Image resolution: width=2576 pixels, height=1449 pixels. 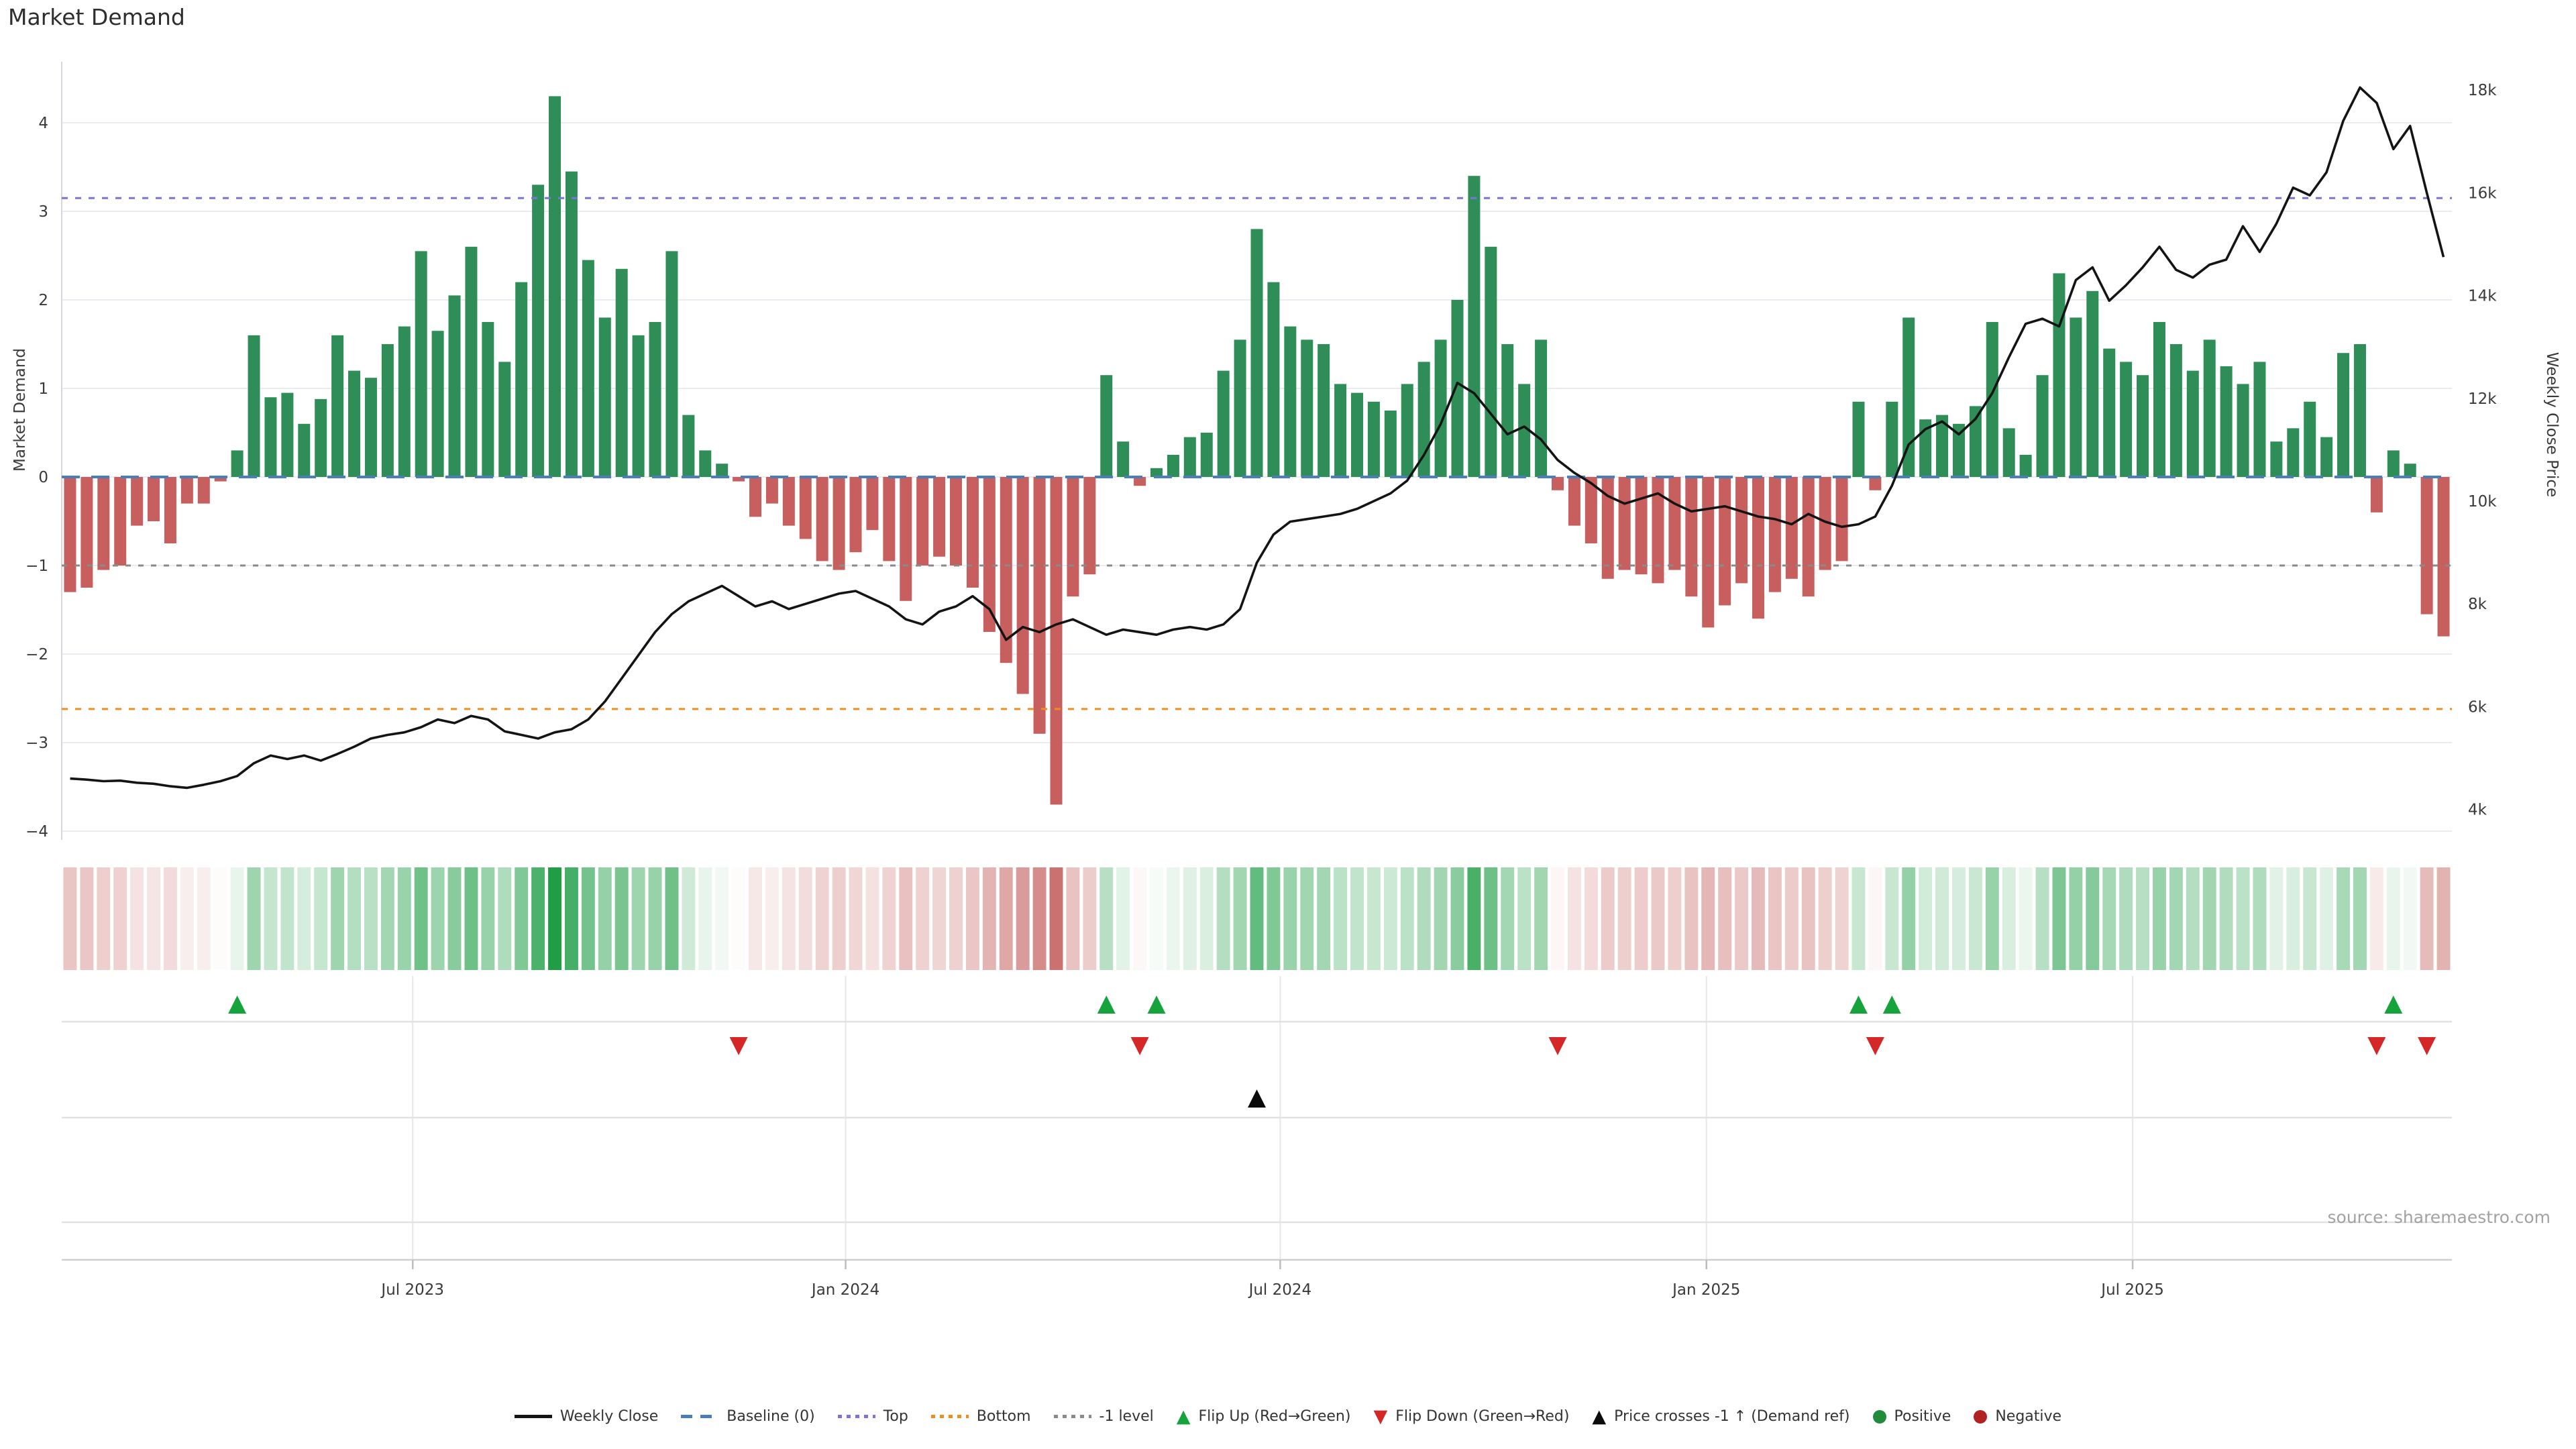 What do you see at coordinates (1103, 1416) in the screenshot?
I see `legend-item: -1 level` at bounding box center [1103, 1416].